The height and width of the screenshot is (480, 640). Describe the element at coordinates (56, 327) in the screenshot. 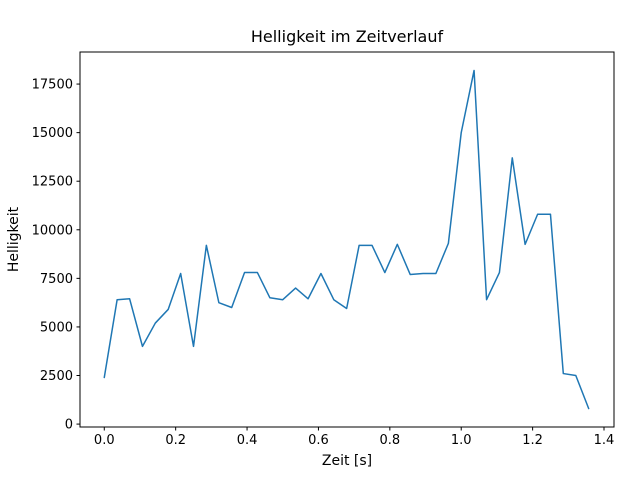

I see `y-tick-label: 5000` at that location.